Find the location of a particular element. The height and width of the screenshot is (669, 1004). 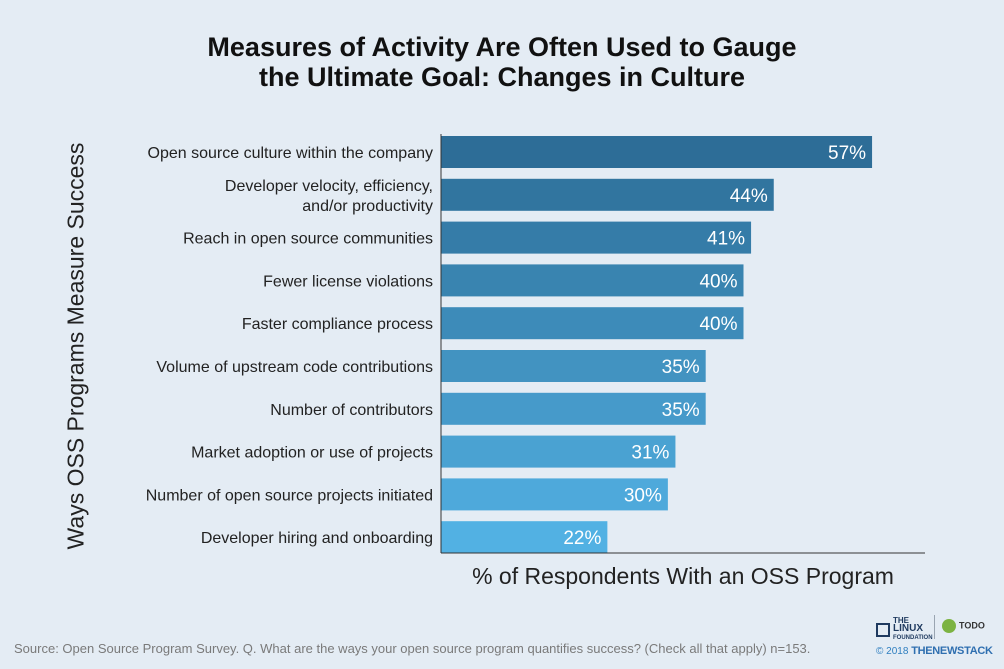

category-label-1-line-1: and/or productivity is located at coordinates (367, 206).